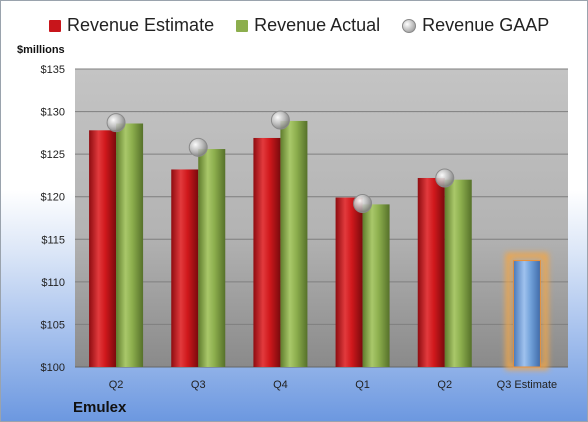  What do you see at coordinates (526, 314) in the screenshot?
I see `bar-q3-estimate` at bounding box center [526, 314].